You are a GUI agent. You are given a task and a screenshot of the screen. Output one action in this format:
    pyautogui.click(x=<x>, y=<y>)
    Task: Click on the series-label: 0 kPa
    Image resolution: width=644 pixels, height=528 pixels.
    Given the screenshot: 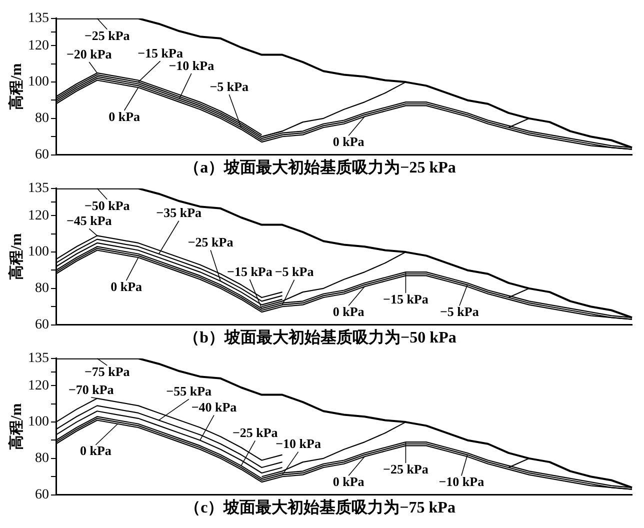 What is the action you would take?
    pyautogui.click(x=348, y=141)
    